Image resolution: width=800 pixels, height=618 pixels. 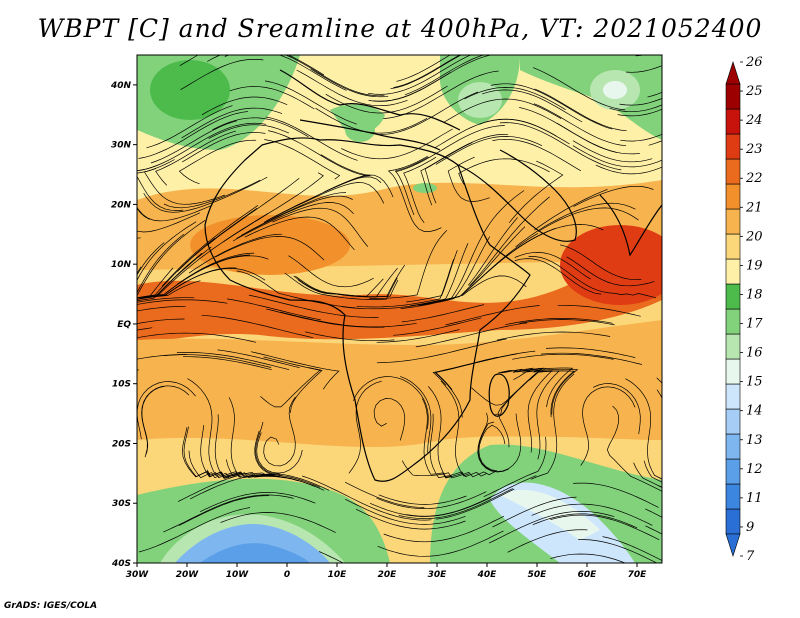 I want to click on asia-pale, so click(x=615, y=90).